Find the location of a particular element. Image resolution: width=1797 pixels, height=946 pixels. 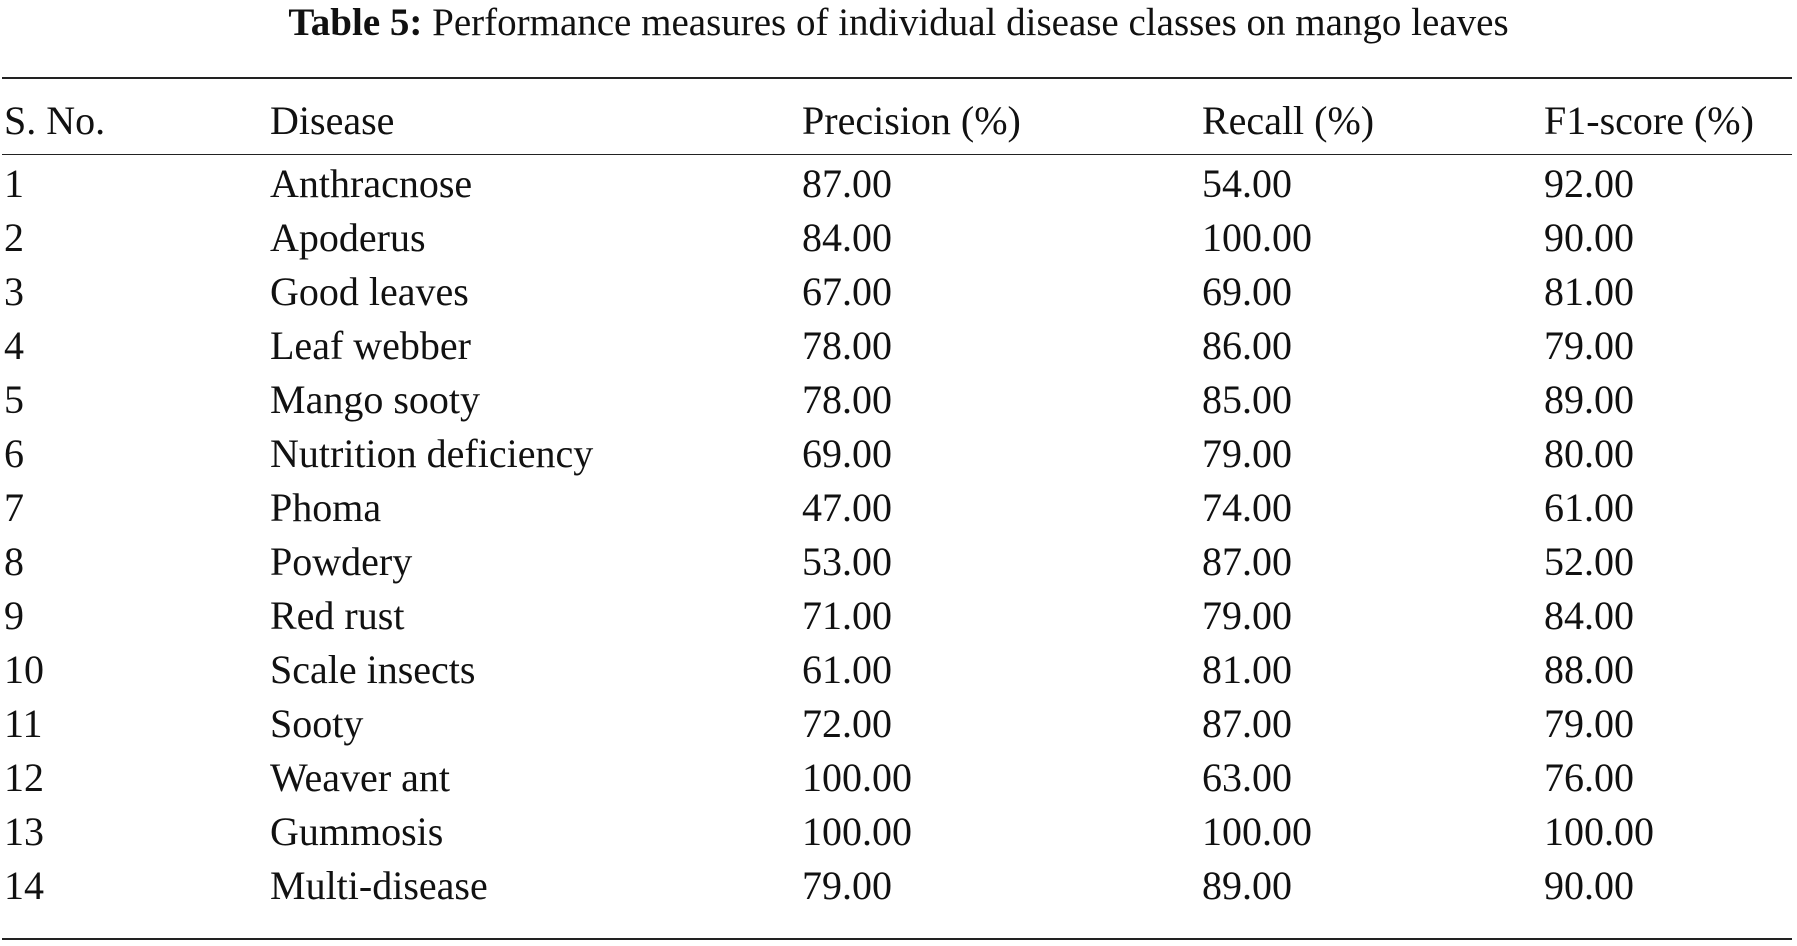

cell-precision: 53.00 is located at coordinates (847, 561).